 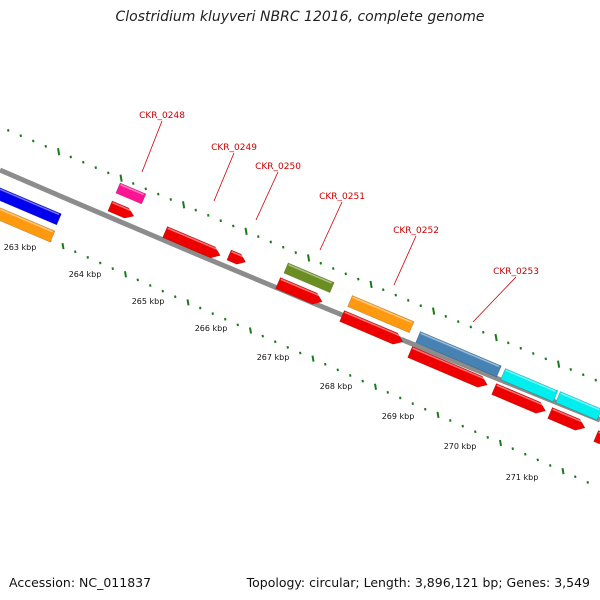 What do you see at coordinates (398, 416) in the screenshot?
I see `scale-label: 269 kbp` at bounding box center [398, 416].